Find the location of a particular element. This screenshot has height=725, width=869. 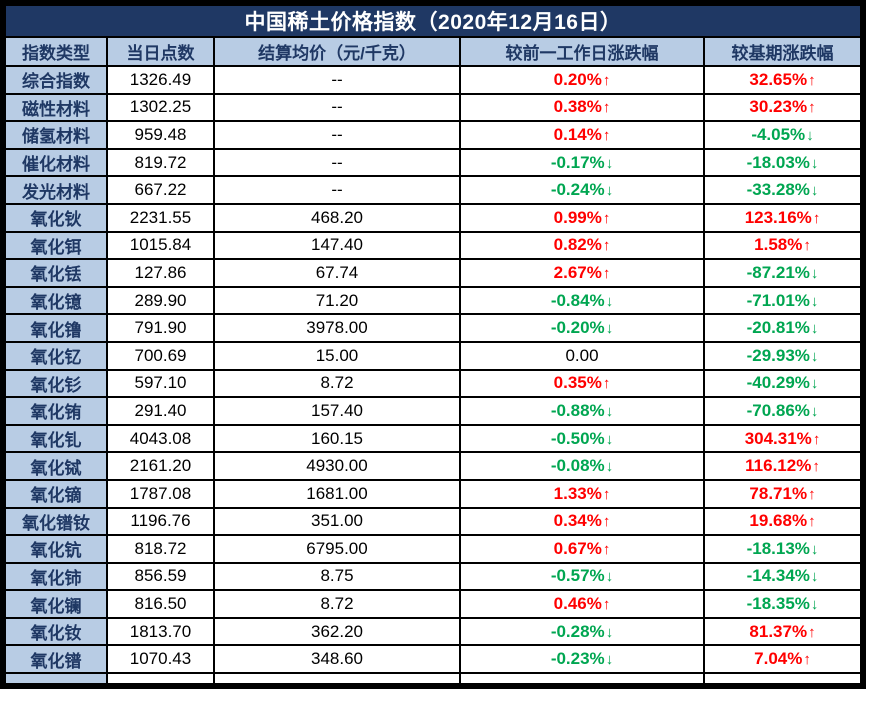

daily-points-cell: 818.72 is located at coordinates (160, 549).